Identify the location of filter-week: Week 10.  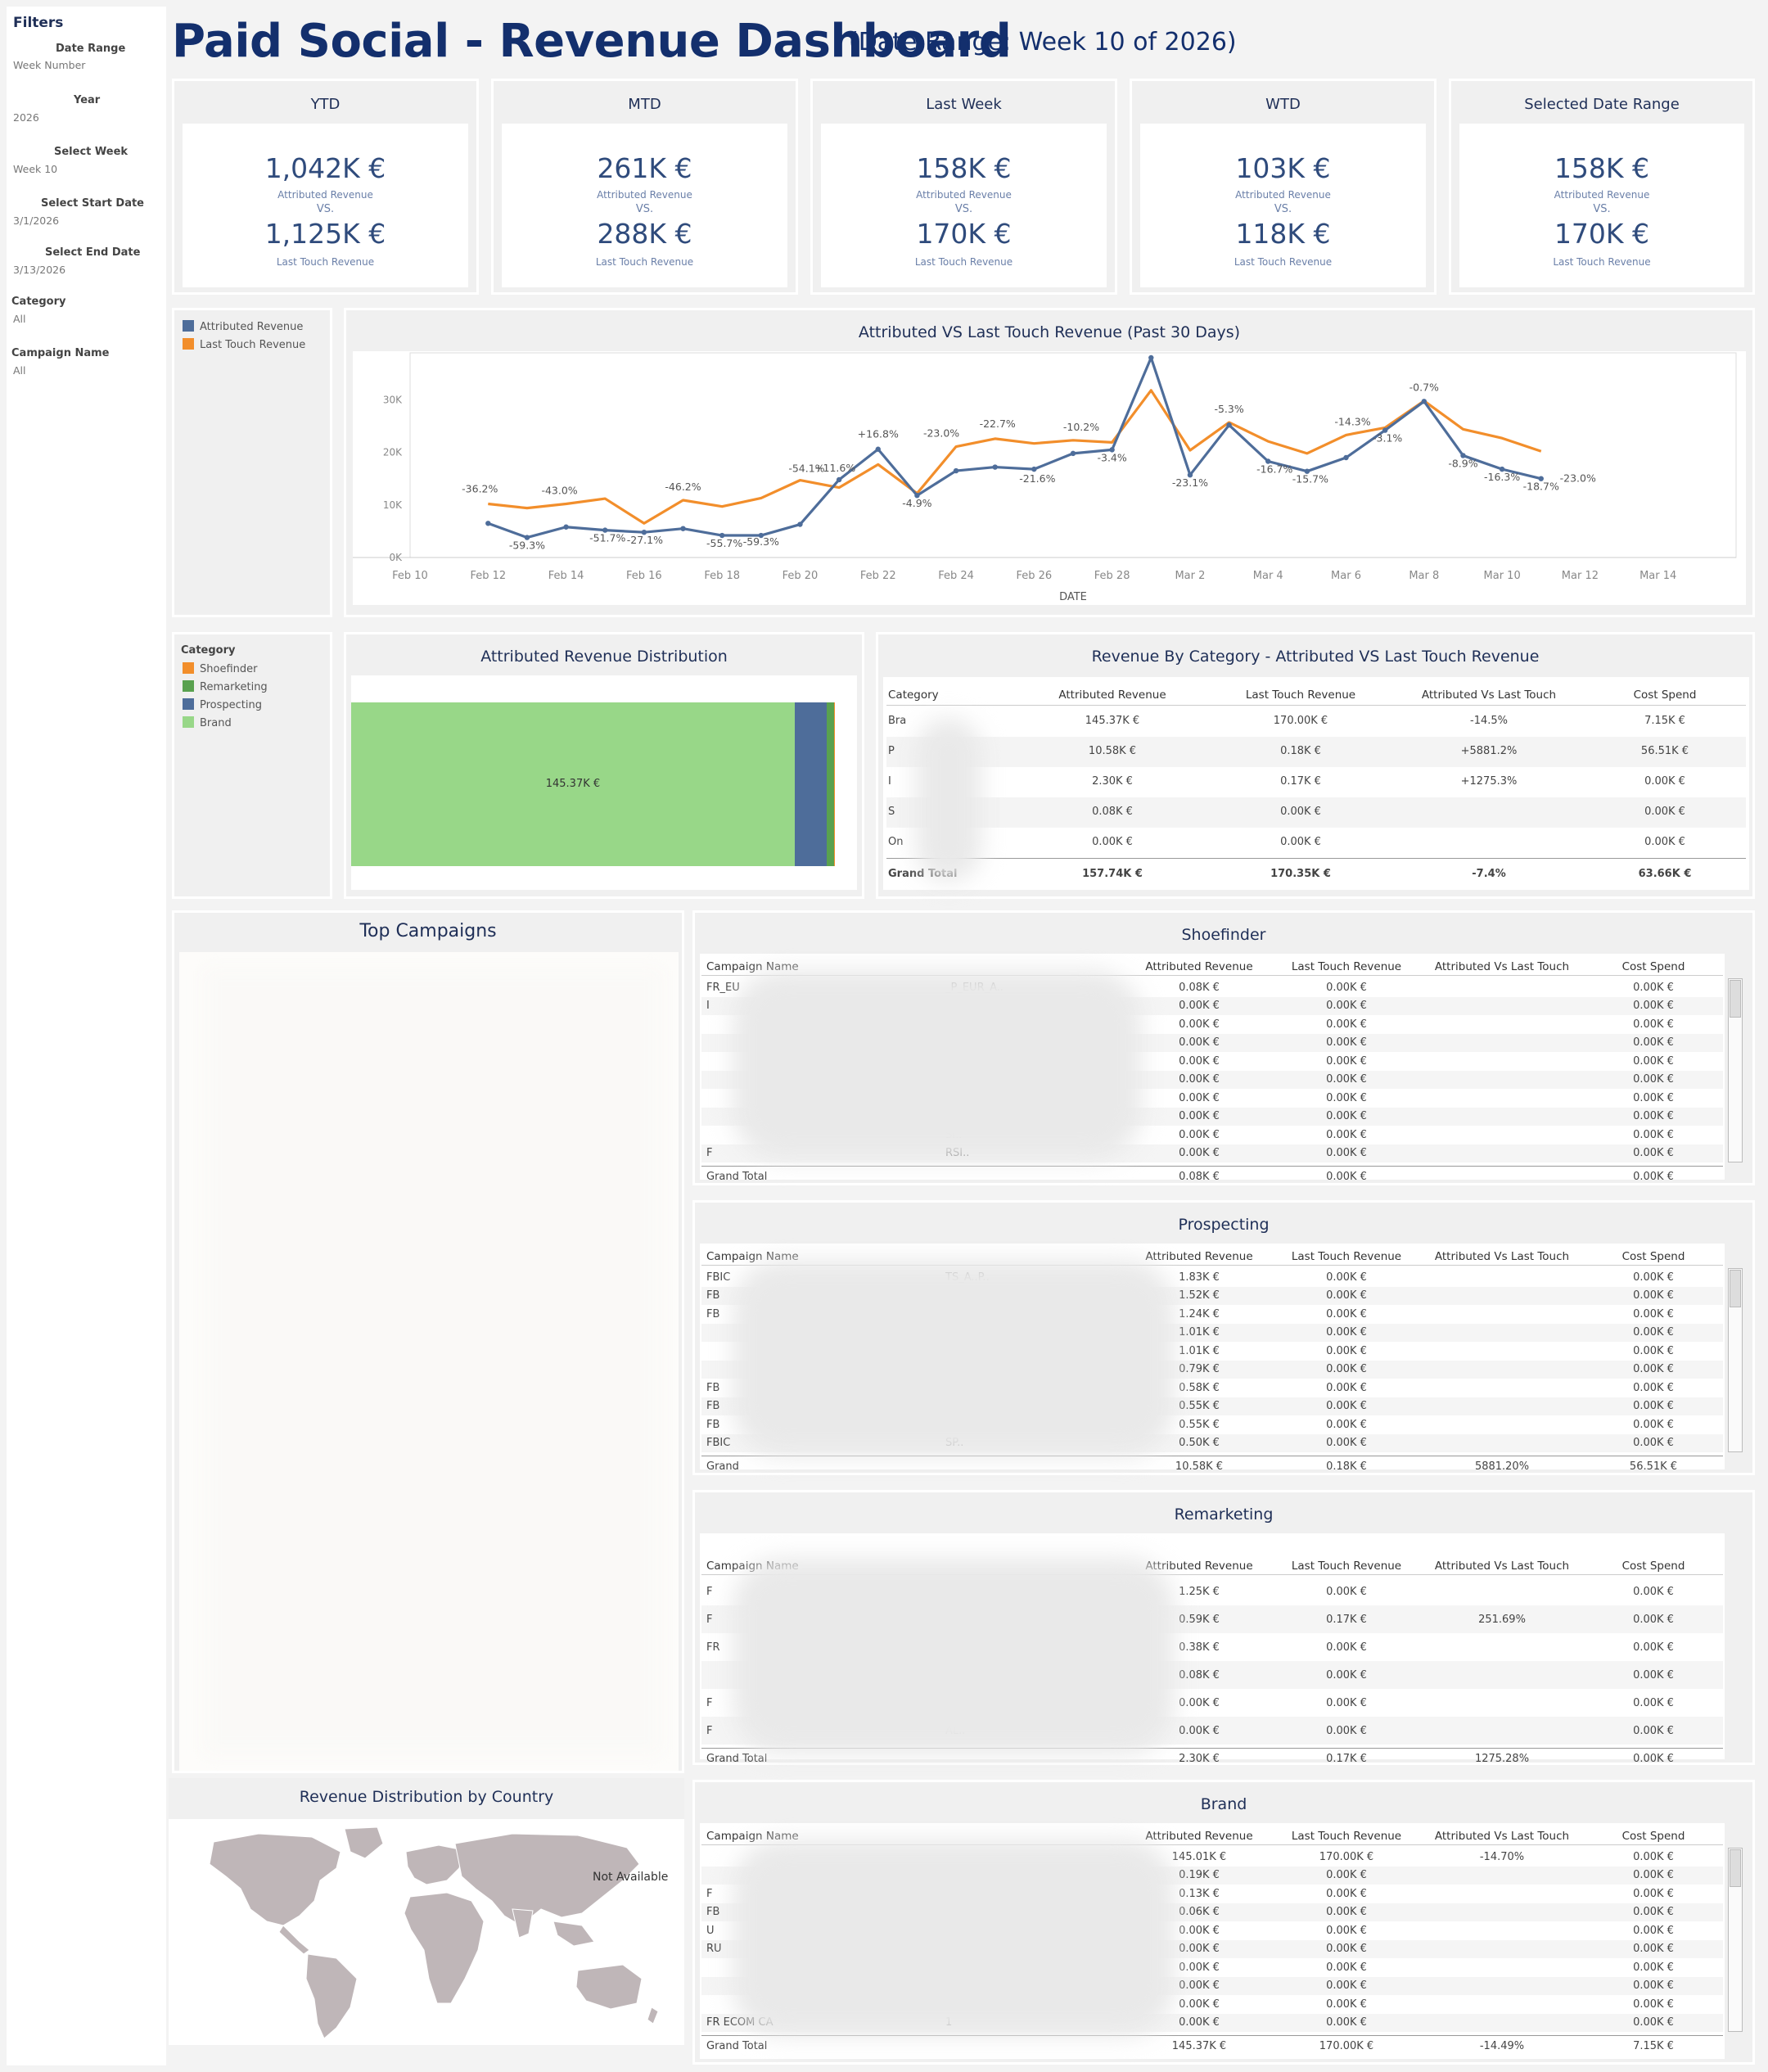
(36, 169).